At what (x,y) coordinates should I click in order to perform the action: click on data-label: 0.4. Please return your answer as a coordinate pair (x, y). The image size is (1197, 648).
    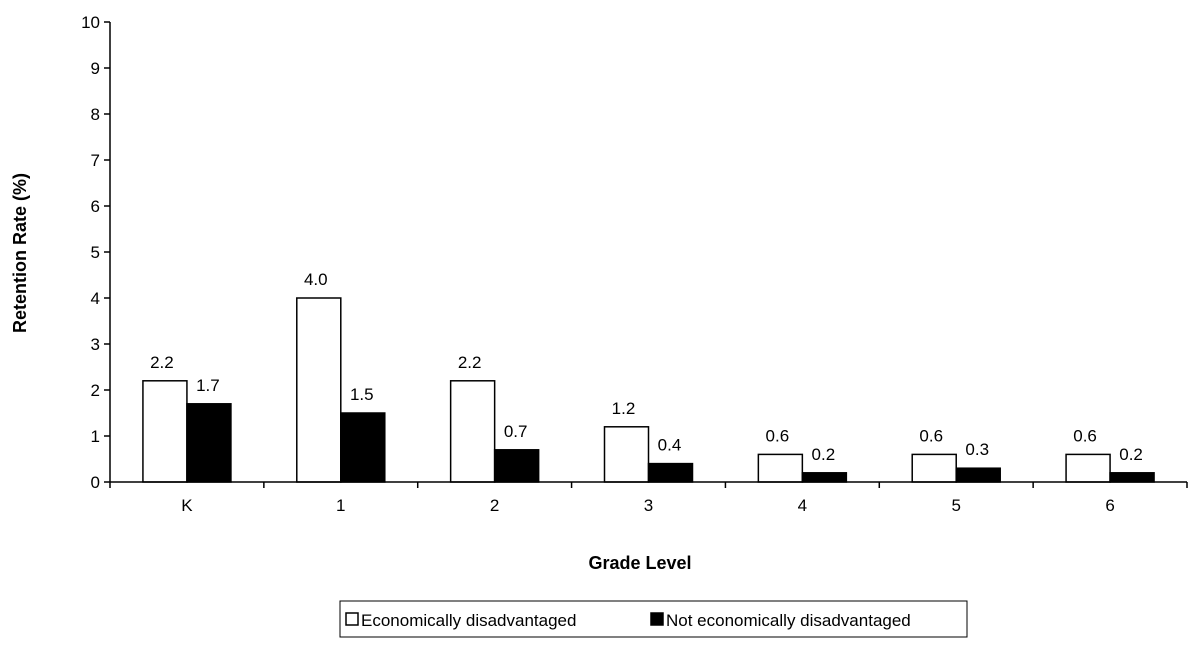
    Looking at the image, I should click on (670, 445).